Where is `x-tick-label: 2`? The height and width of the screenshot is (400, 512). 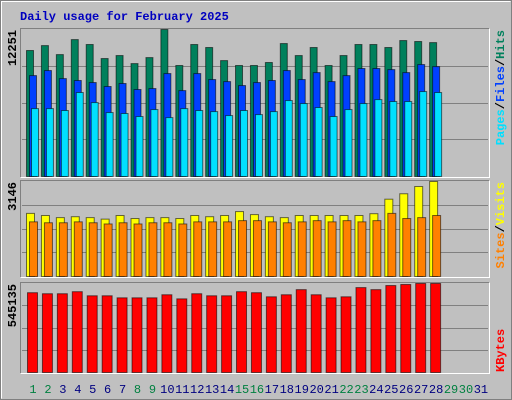 x-tick-label: 2 is located at coordinates (47, 390).